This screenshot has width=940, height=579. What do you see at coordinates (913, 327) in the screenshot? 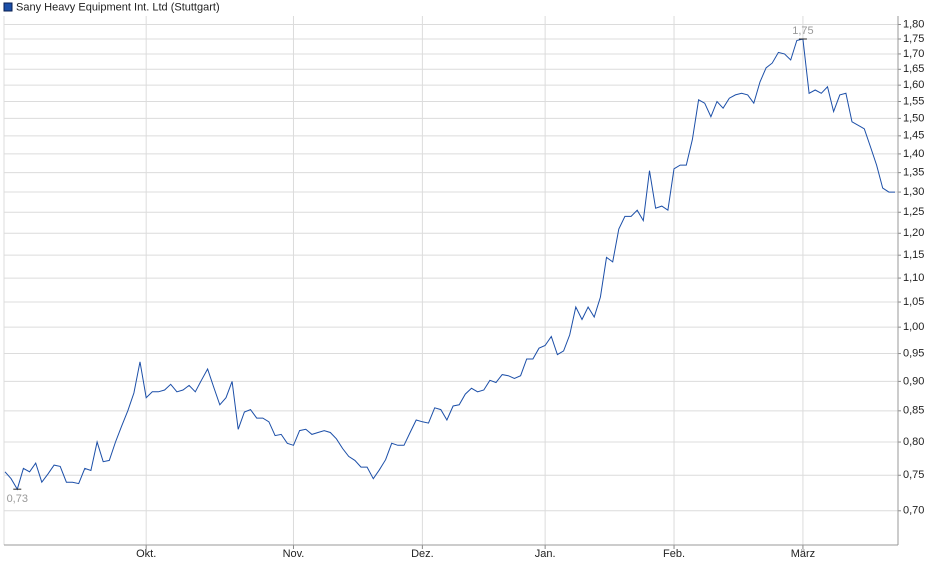
I see `y-tick-label: 1,00` at bounding box center [913, 327].